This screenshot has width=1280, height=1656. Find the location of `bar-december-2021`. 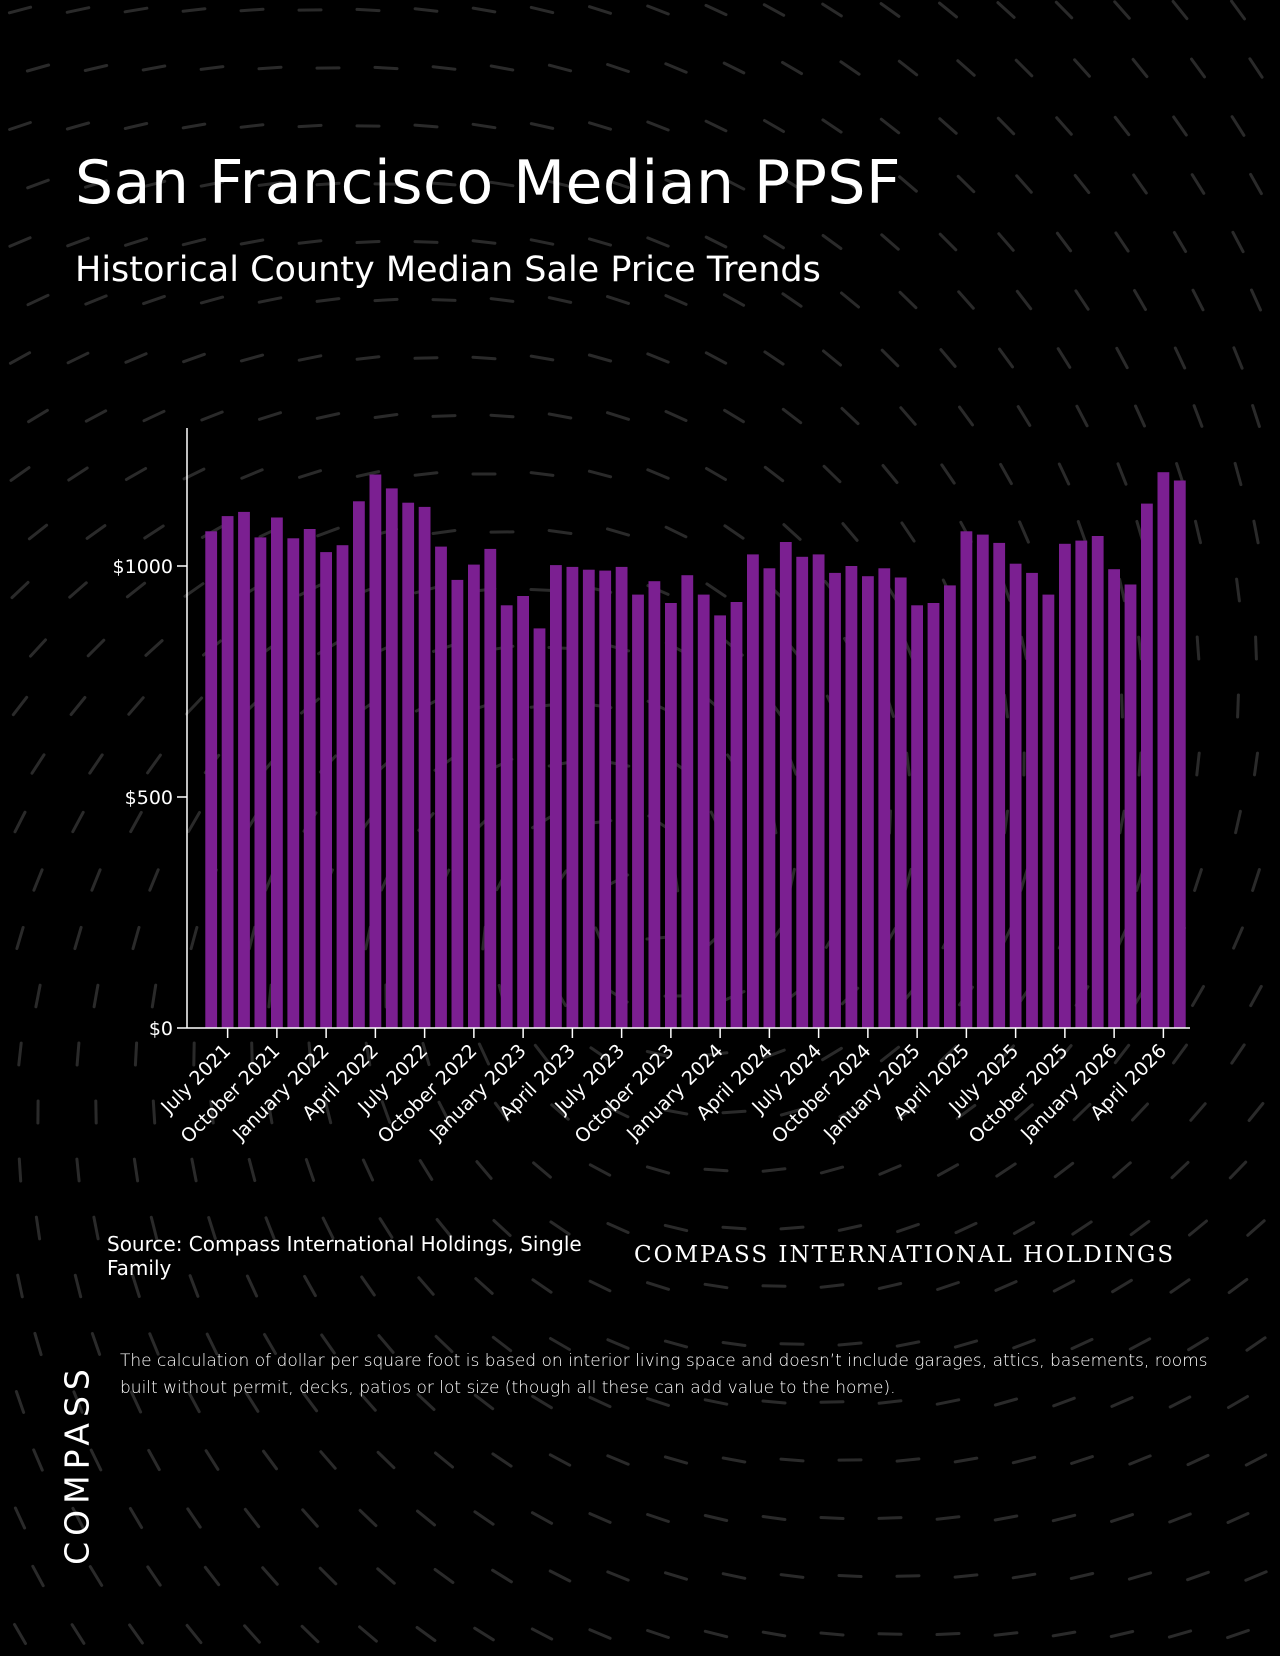

bar-december-2021 is located at coordinates (309, 778).